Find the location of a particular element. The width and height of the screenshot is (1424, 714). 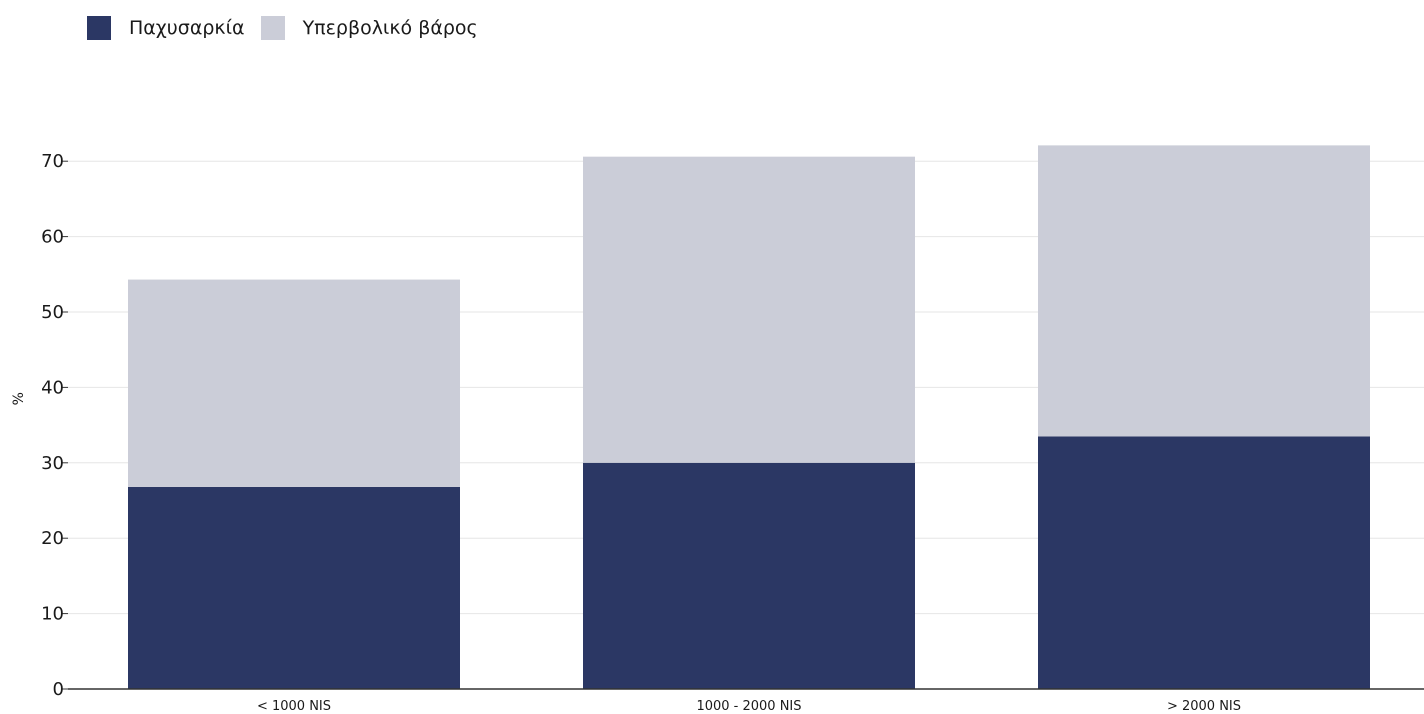

legend-swatch-obesity is located at coordinates (99, 28).